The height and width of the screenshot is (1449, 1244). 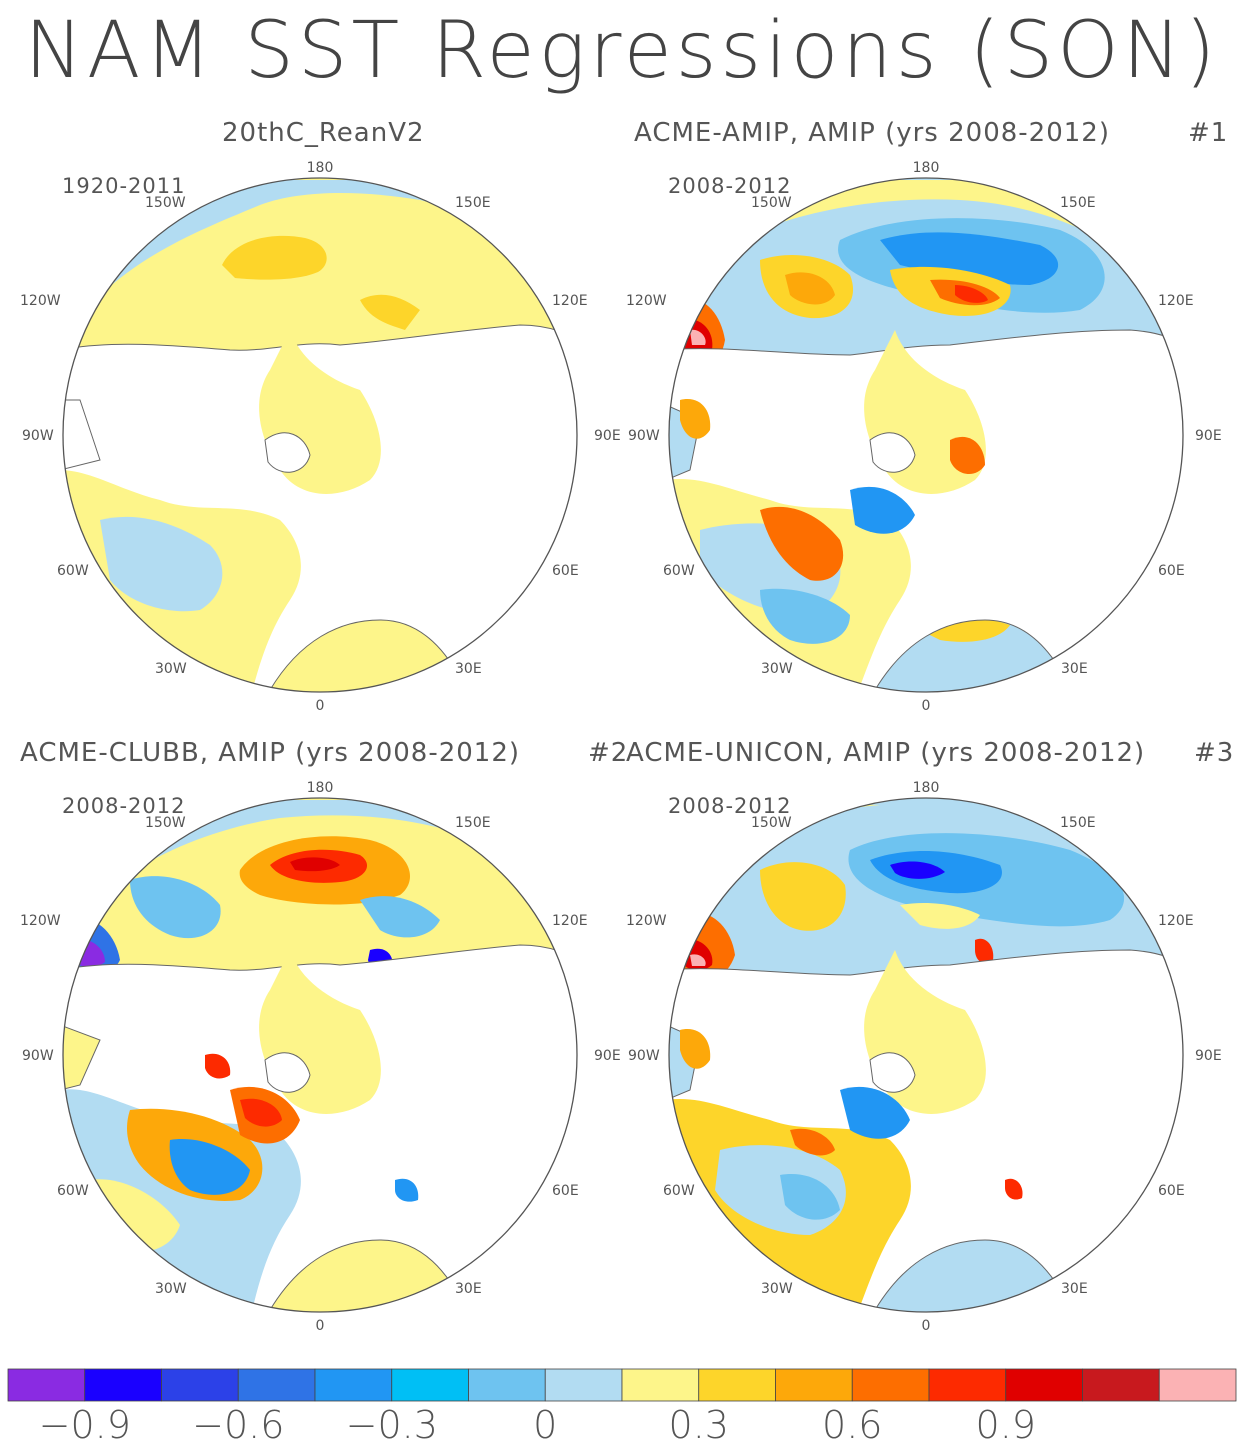 What do you see at coordinates (730, 186) in the screenshot?
I see `panel-2-period: 2008-2012` at bounding box center [730, 186].